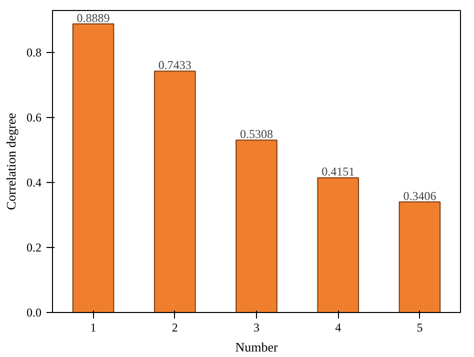 The width and height of the screenshot is (474, 357). What do you see at coordinates (175, 65) in the screenshot?
I see `data-label: 0.7433` at bounding box center [175, 65].